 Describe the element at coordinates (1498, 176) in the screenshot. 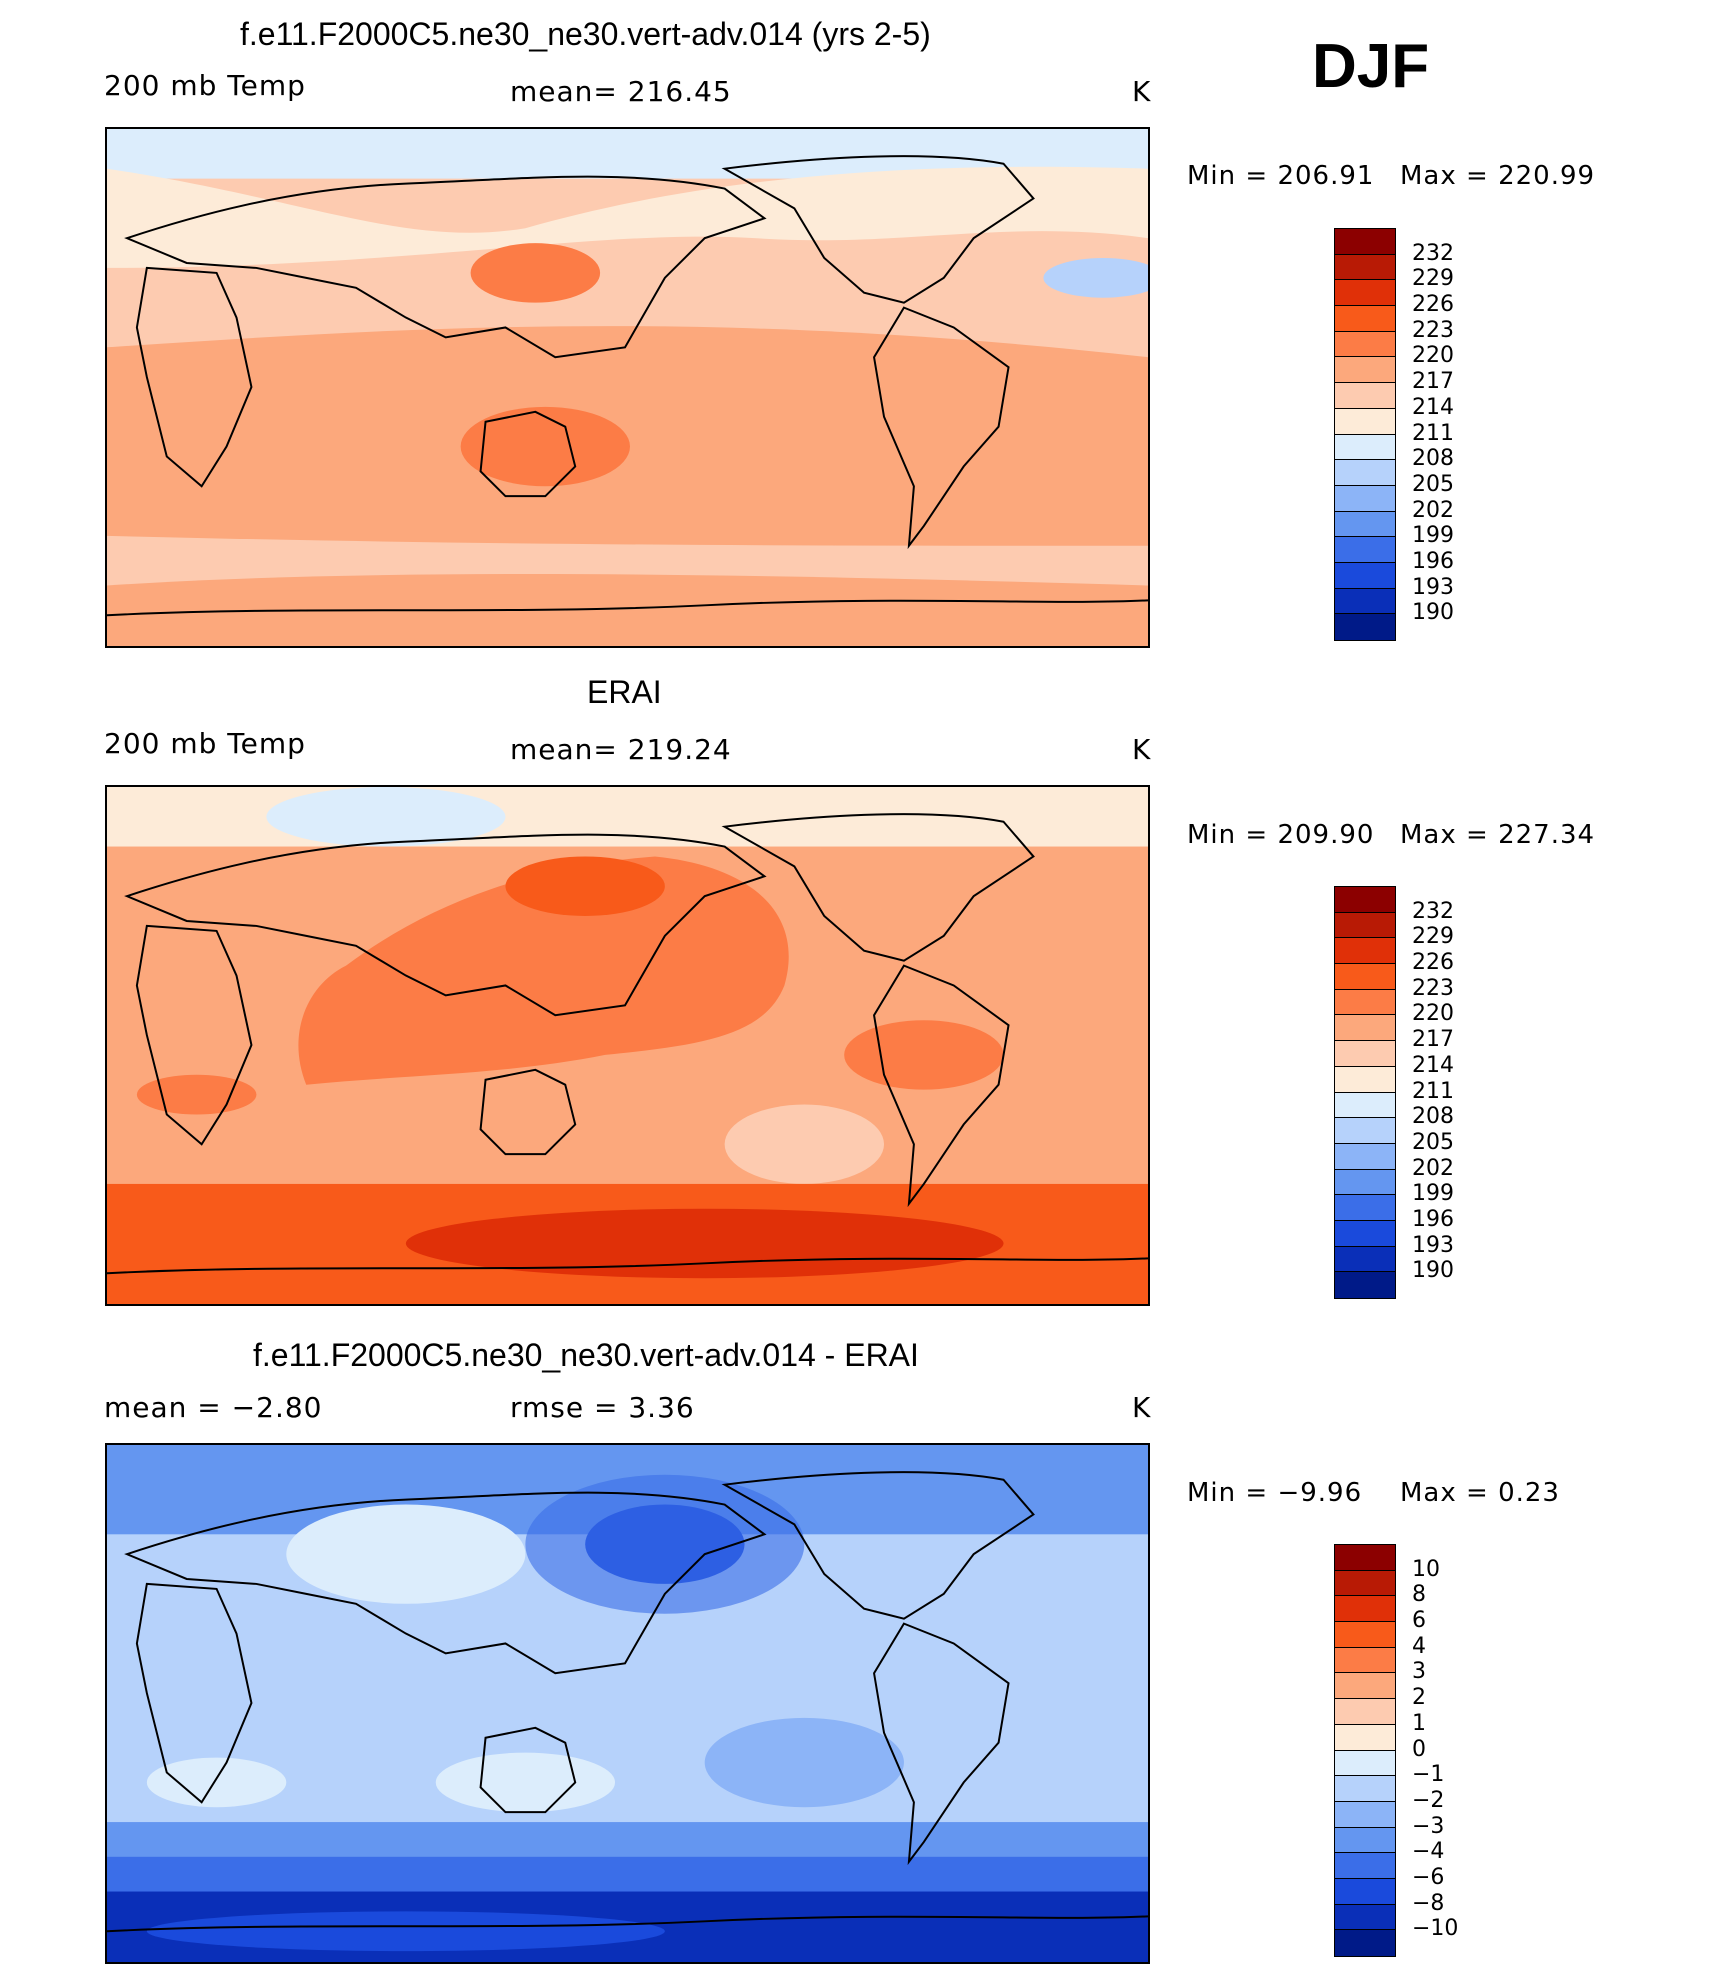

I see `panel-1-max-label: Max = 220.99` at that location.